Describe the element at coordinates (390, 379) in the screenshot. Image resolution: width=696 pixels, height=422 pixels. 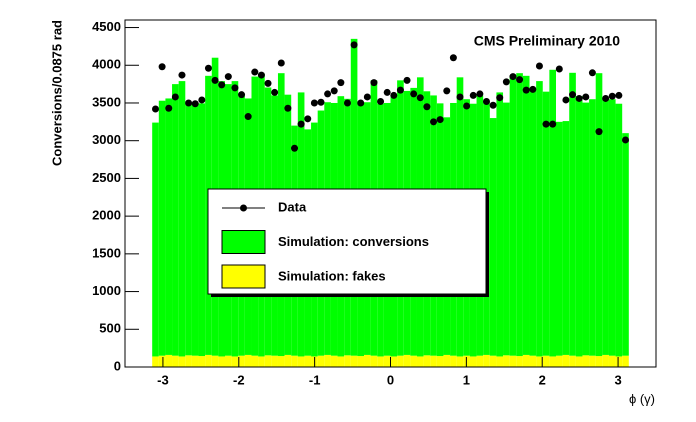
I see `x-tick-label: 0` at that location.